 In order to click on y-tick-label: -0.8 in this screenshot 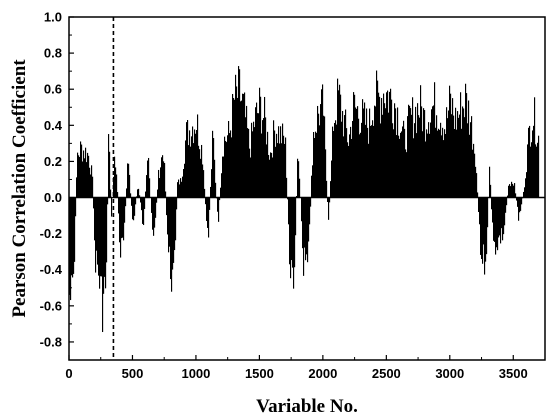, I will do `click(51, 341)`.